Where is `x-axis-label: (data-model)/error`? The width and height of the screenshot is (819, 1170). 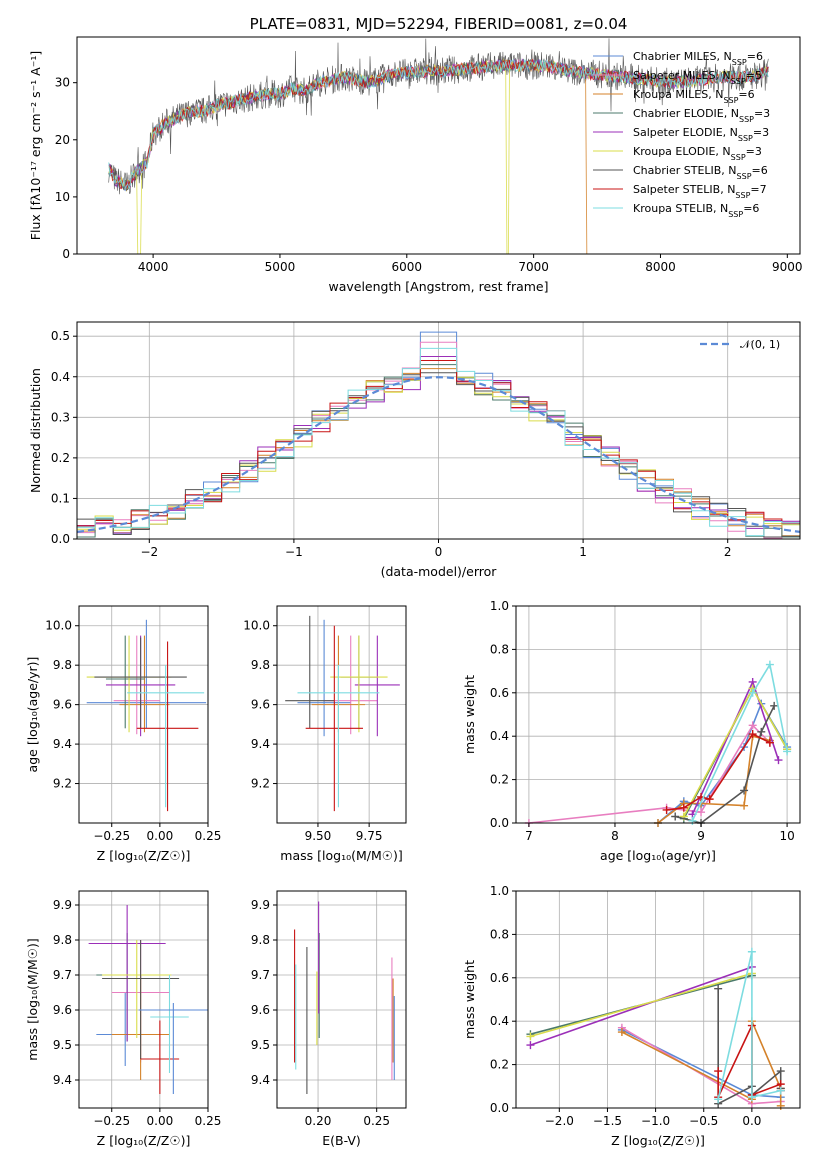
x-axis-label: (data-model)/error is located at coordinates (439, 571).